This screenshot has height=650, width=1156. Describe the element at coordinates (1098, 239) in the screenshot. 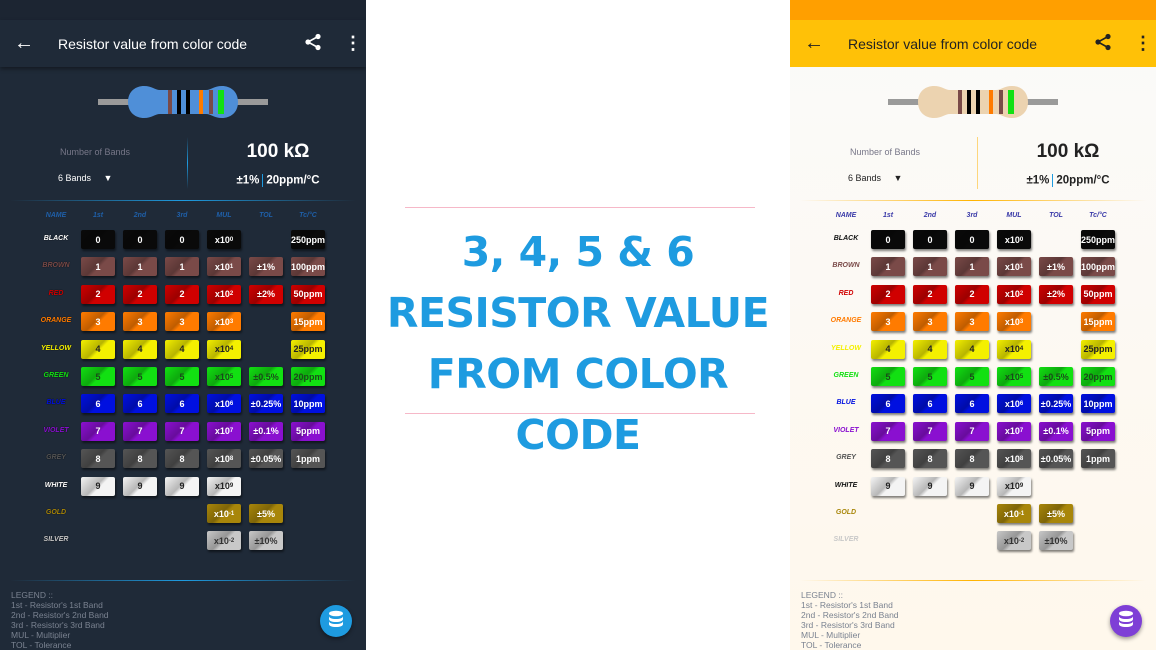

I see `tempco-cell: 250ppm` at that location.